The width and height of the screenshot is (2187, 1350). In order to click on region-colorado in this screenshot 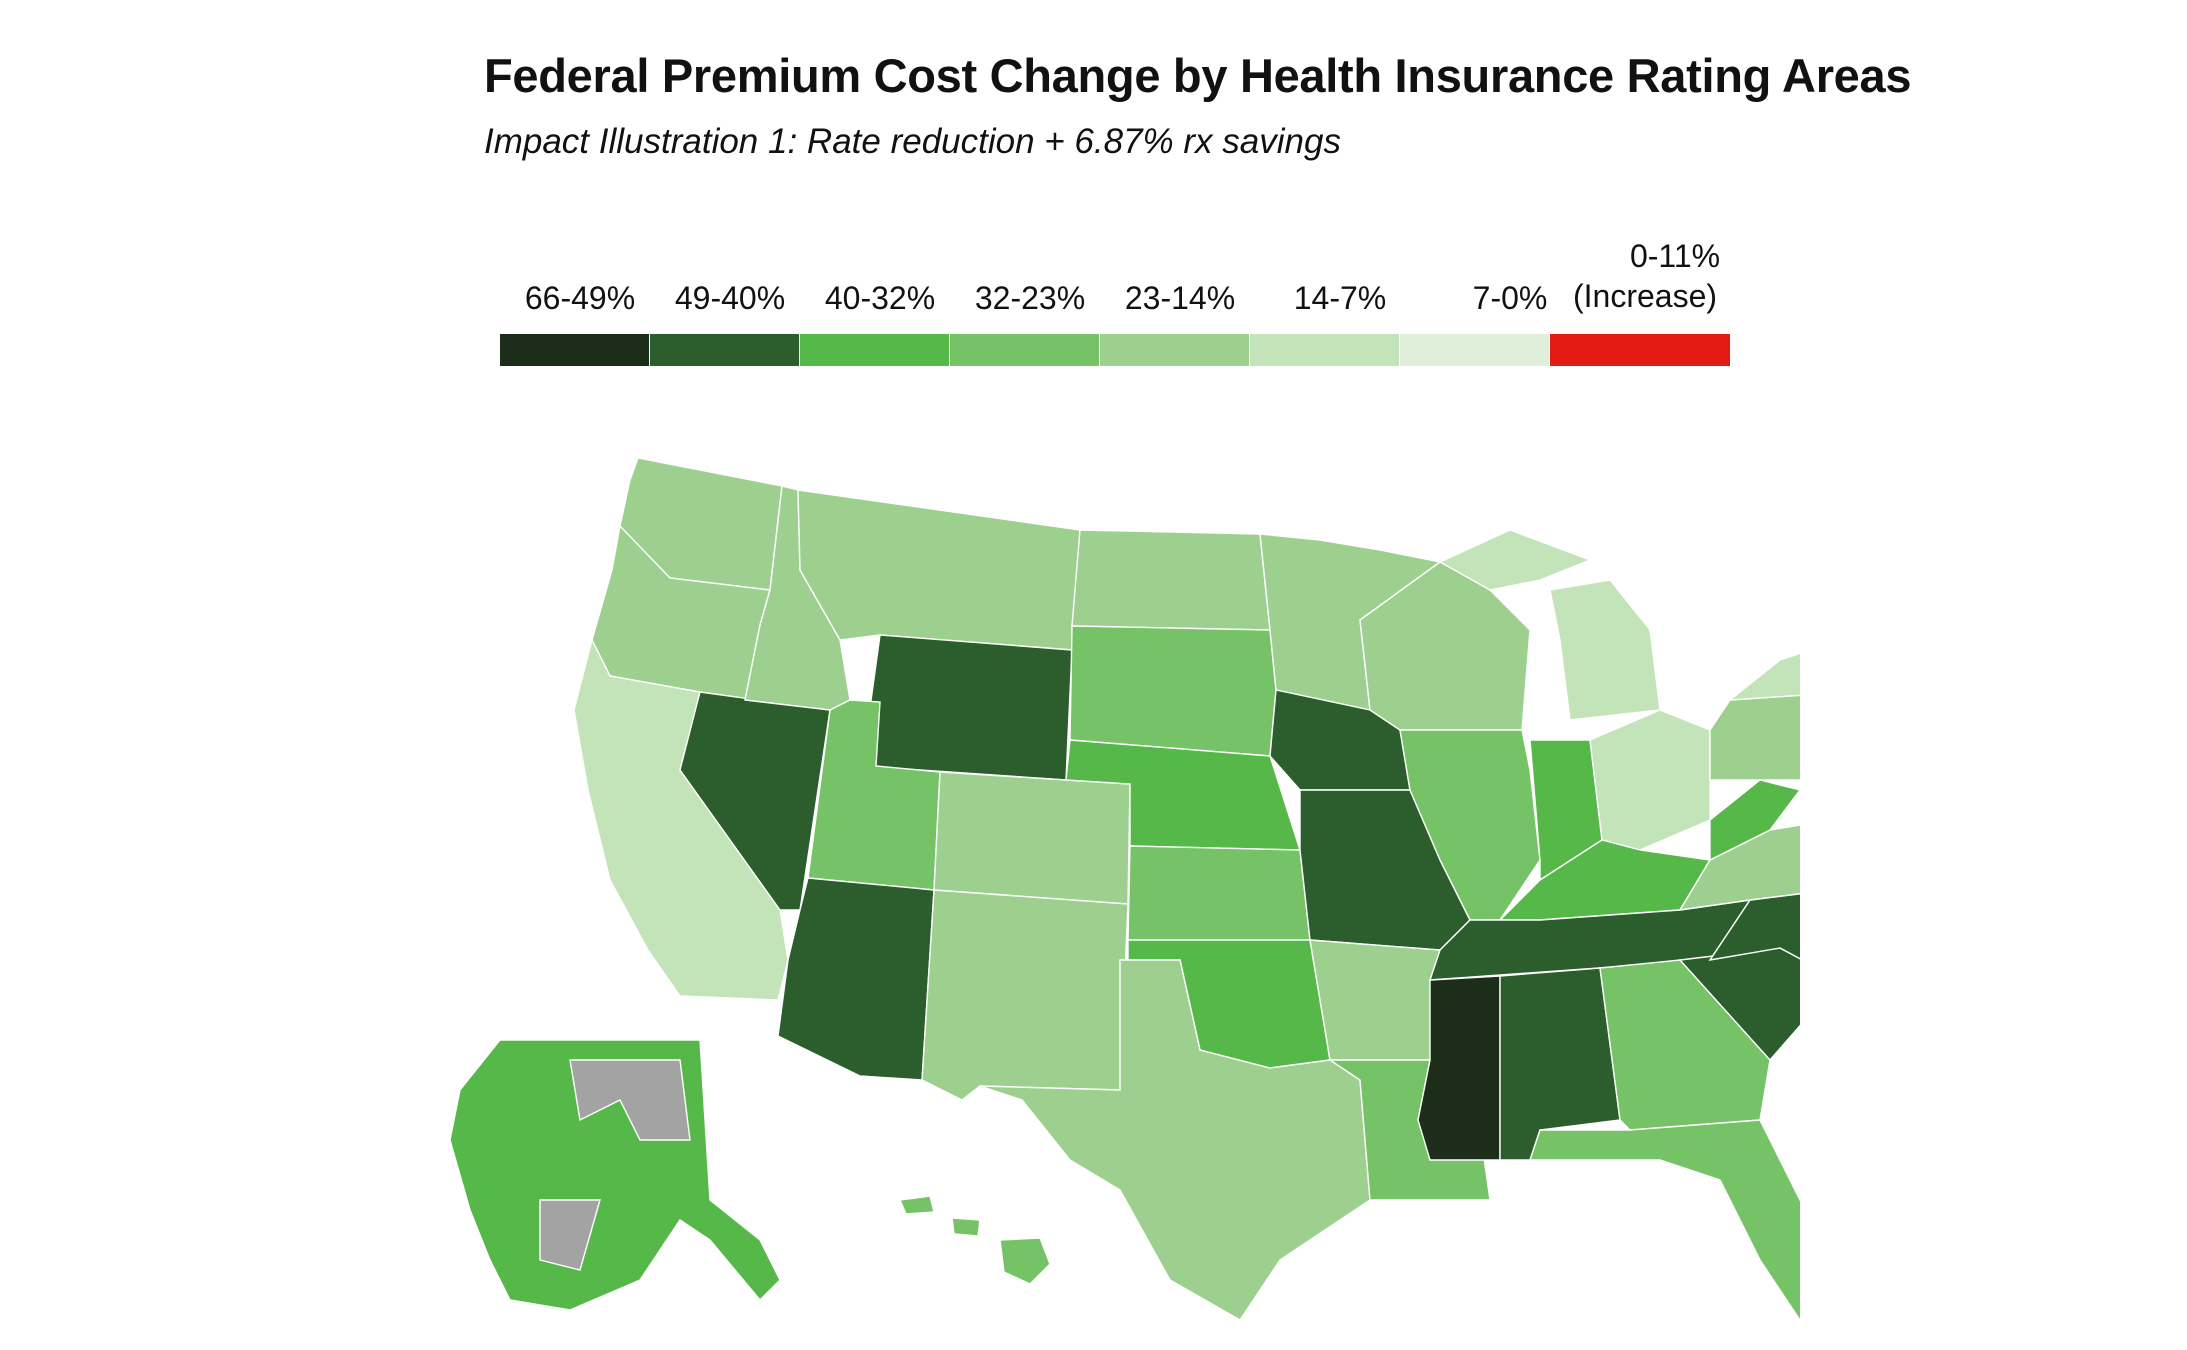, I will do `click(1032, 838)`.